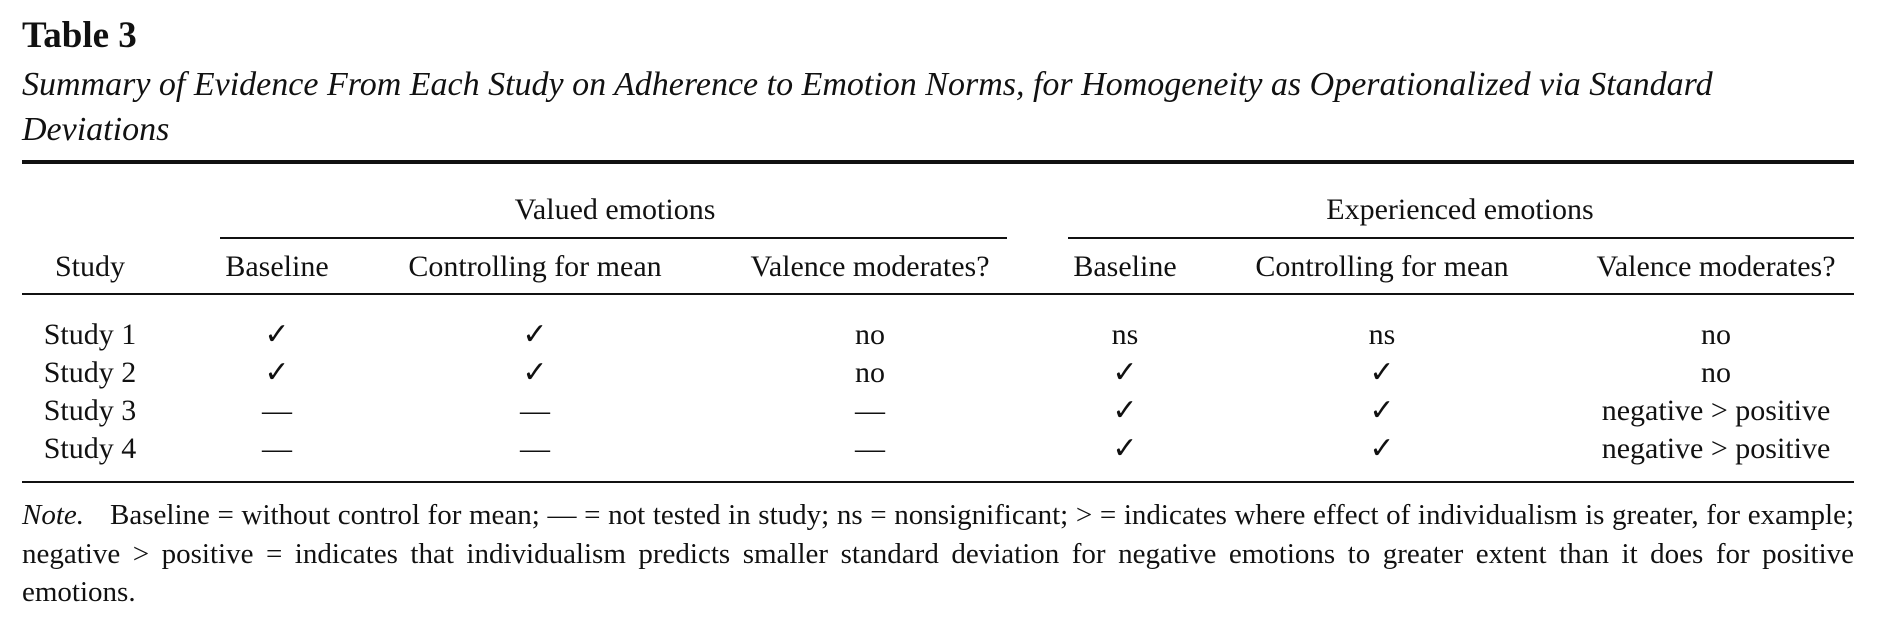  Describe the element at coordinates (1382, 266) in the screenshot. I see `header-experienced-controlling: Controlling for mean` at that location.